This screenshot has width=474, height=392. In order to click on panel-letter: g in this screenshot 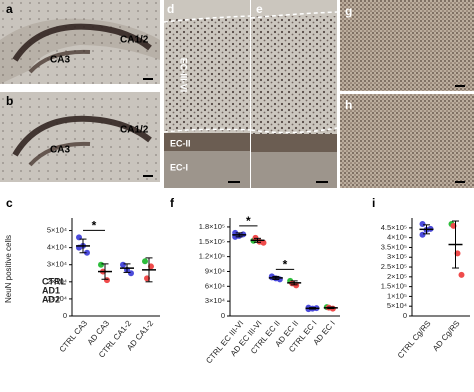, I will do `click(348, 11)`.